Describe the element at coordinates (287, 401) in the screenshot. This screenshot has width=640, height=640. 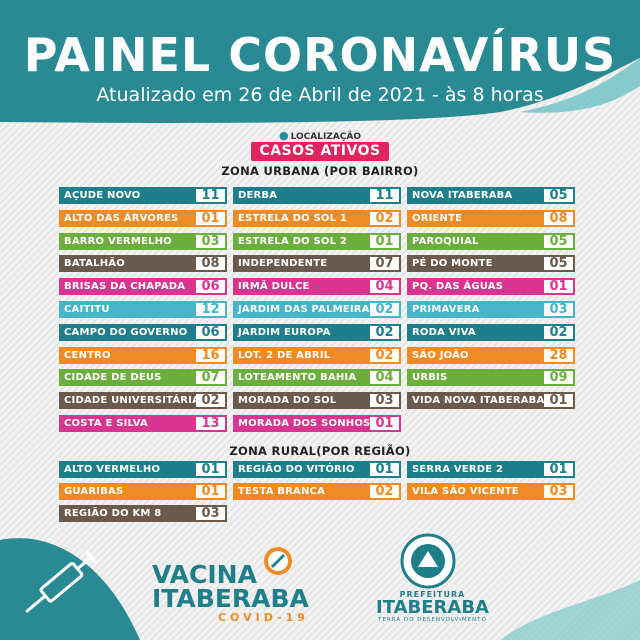
I see `row-name: MORADA DO SOL` at that location.